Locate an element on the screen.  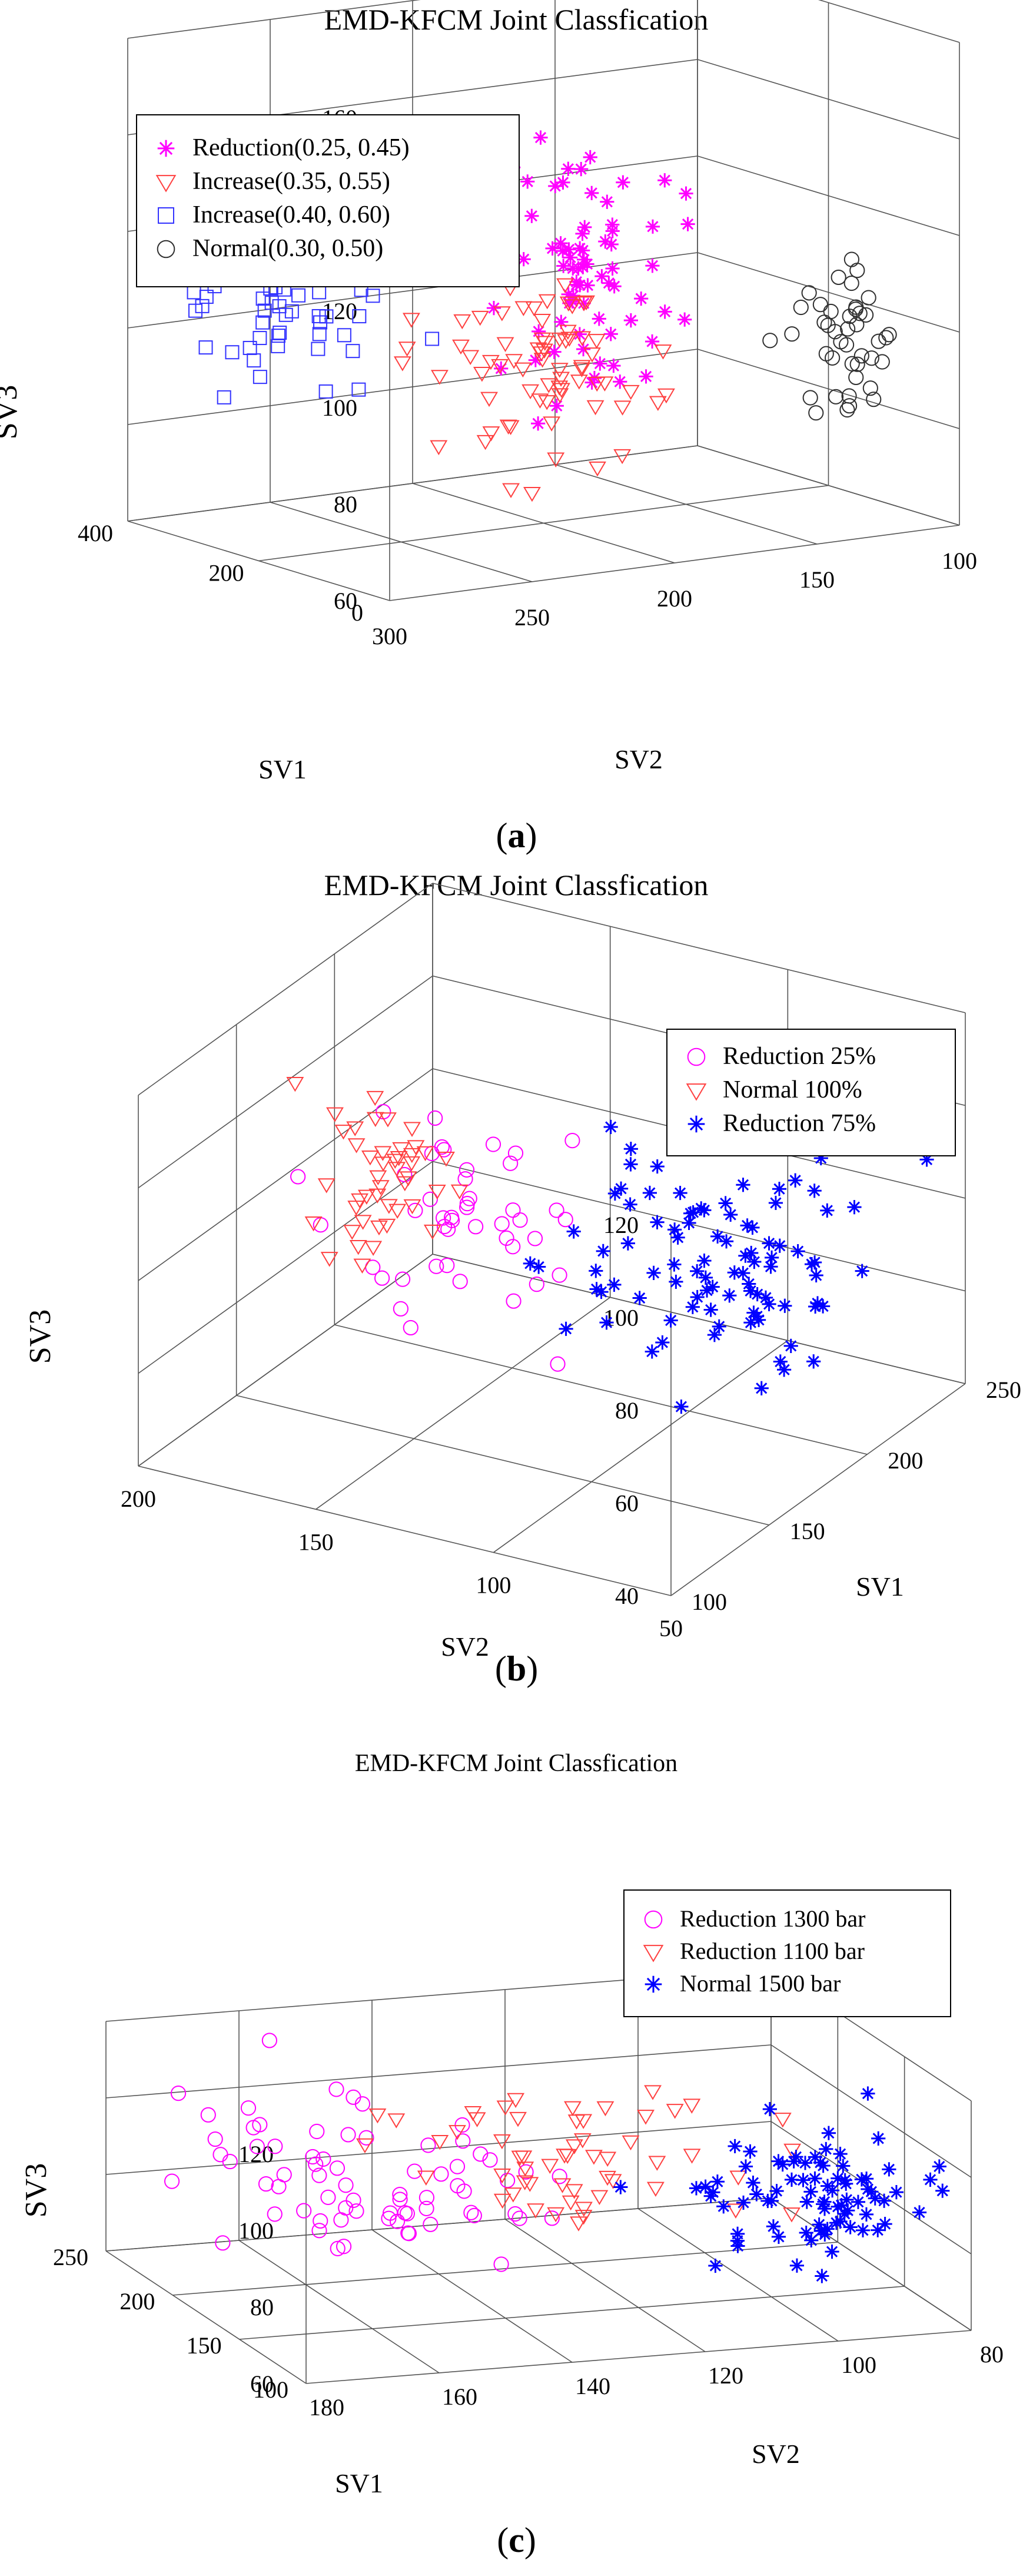
tick-labels: 50 100 150 200 100 150 200 250 40 60 80 100 120 is located at coordinates (571, 1427).